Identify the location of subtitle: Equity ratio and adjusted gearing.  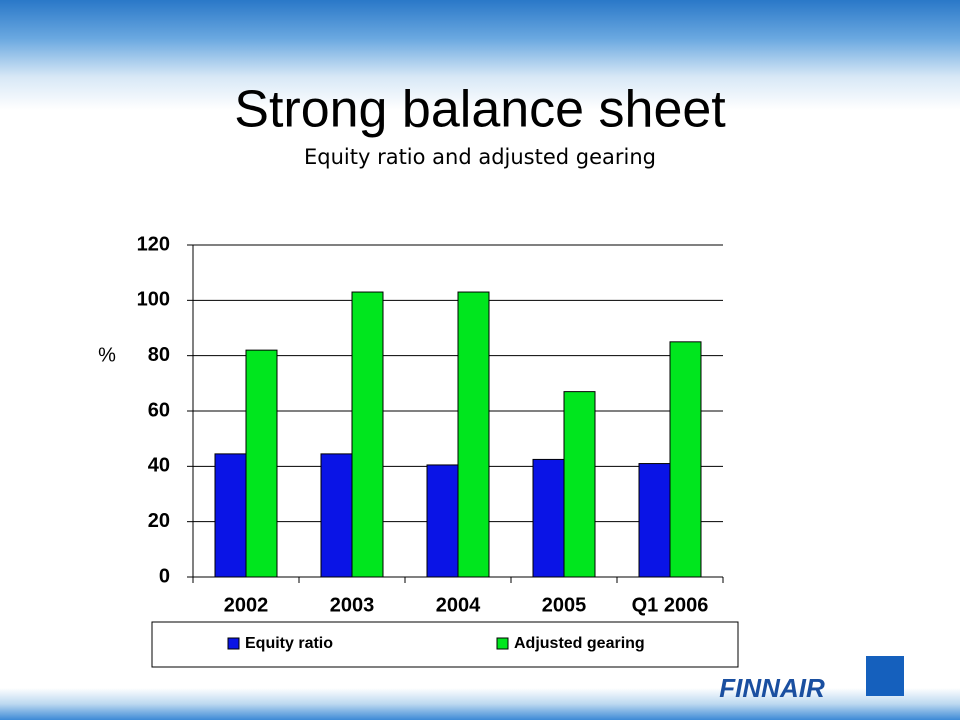
(480, 157).